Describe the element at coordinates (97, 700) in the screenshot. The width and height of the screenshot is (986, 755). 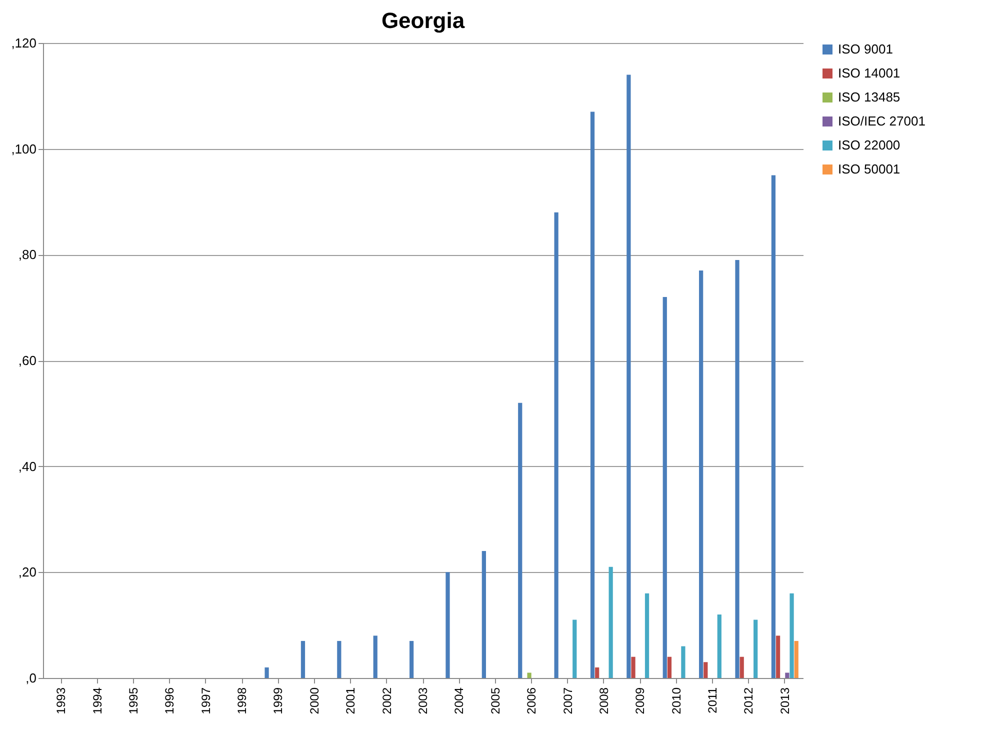
I see `x-tick-label: 1994` at that location.